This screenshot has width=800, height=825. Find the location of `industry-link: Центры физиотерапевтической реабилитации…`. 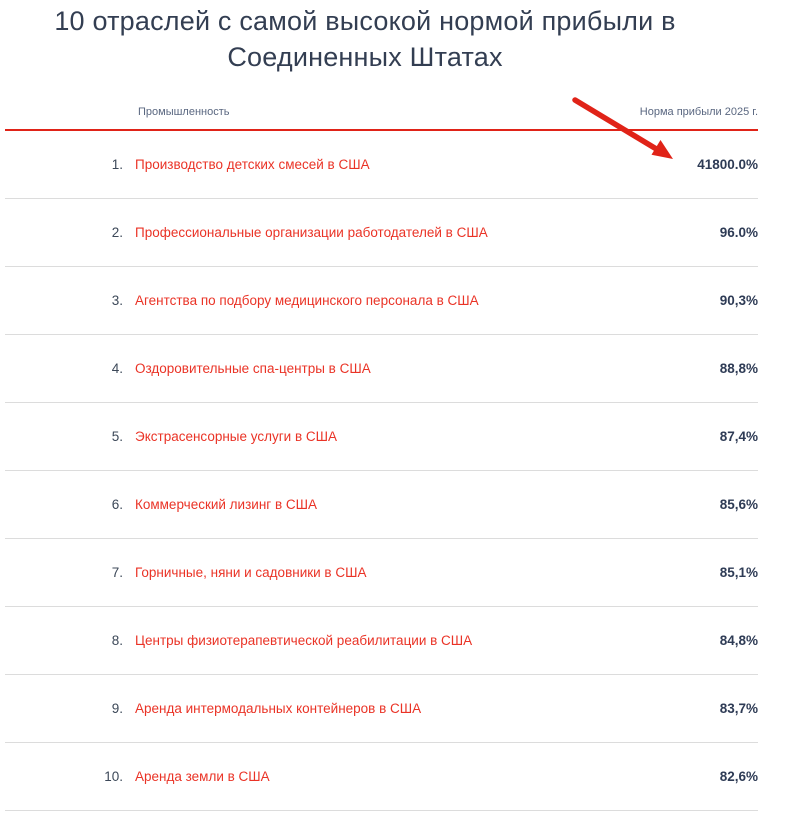

industry-link: Центры физиотерапевтической реабилитации… is located at coordinates (304, 640).